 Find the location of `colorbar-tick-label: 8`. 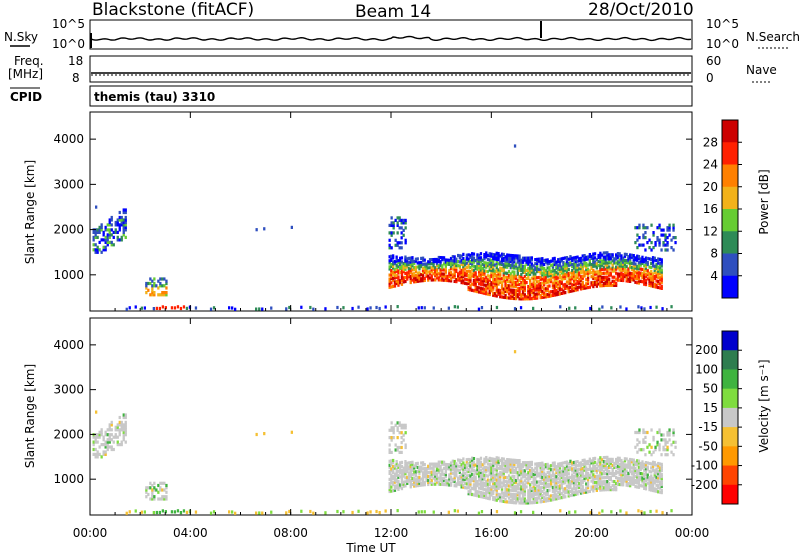

colorbar-tick-label: 8 is located at coordinates (714, 254).